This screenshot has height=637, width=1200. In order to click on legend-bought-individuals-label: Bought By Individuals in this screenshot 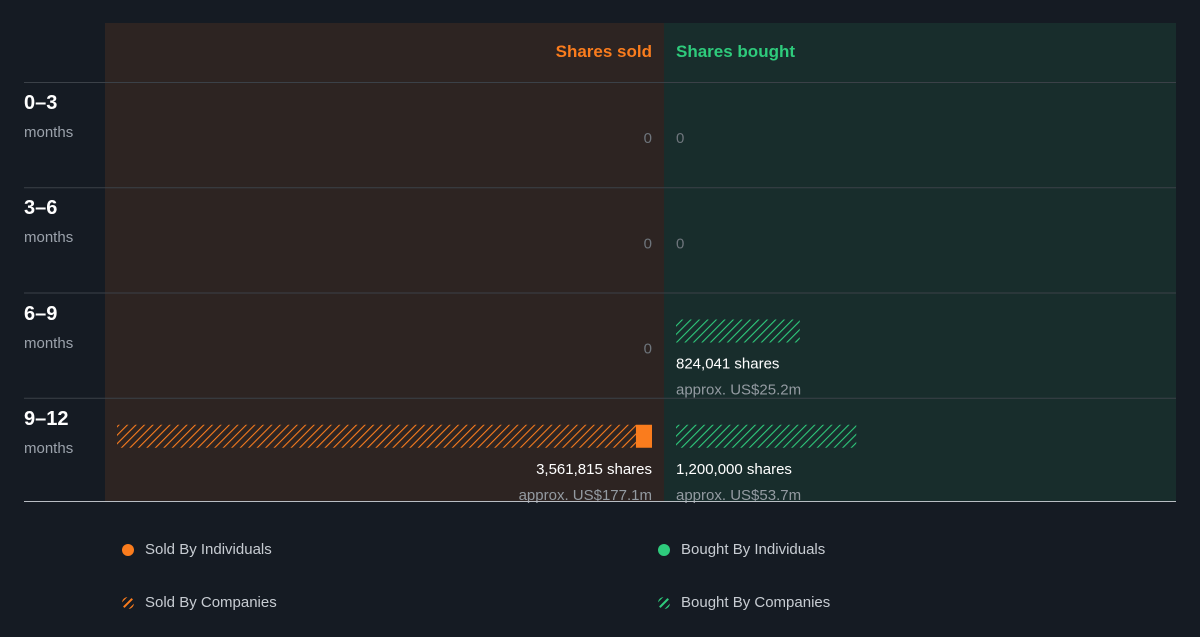, I will do `click(753, 549)`.